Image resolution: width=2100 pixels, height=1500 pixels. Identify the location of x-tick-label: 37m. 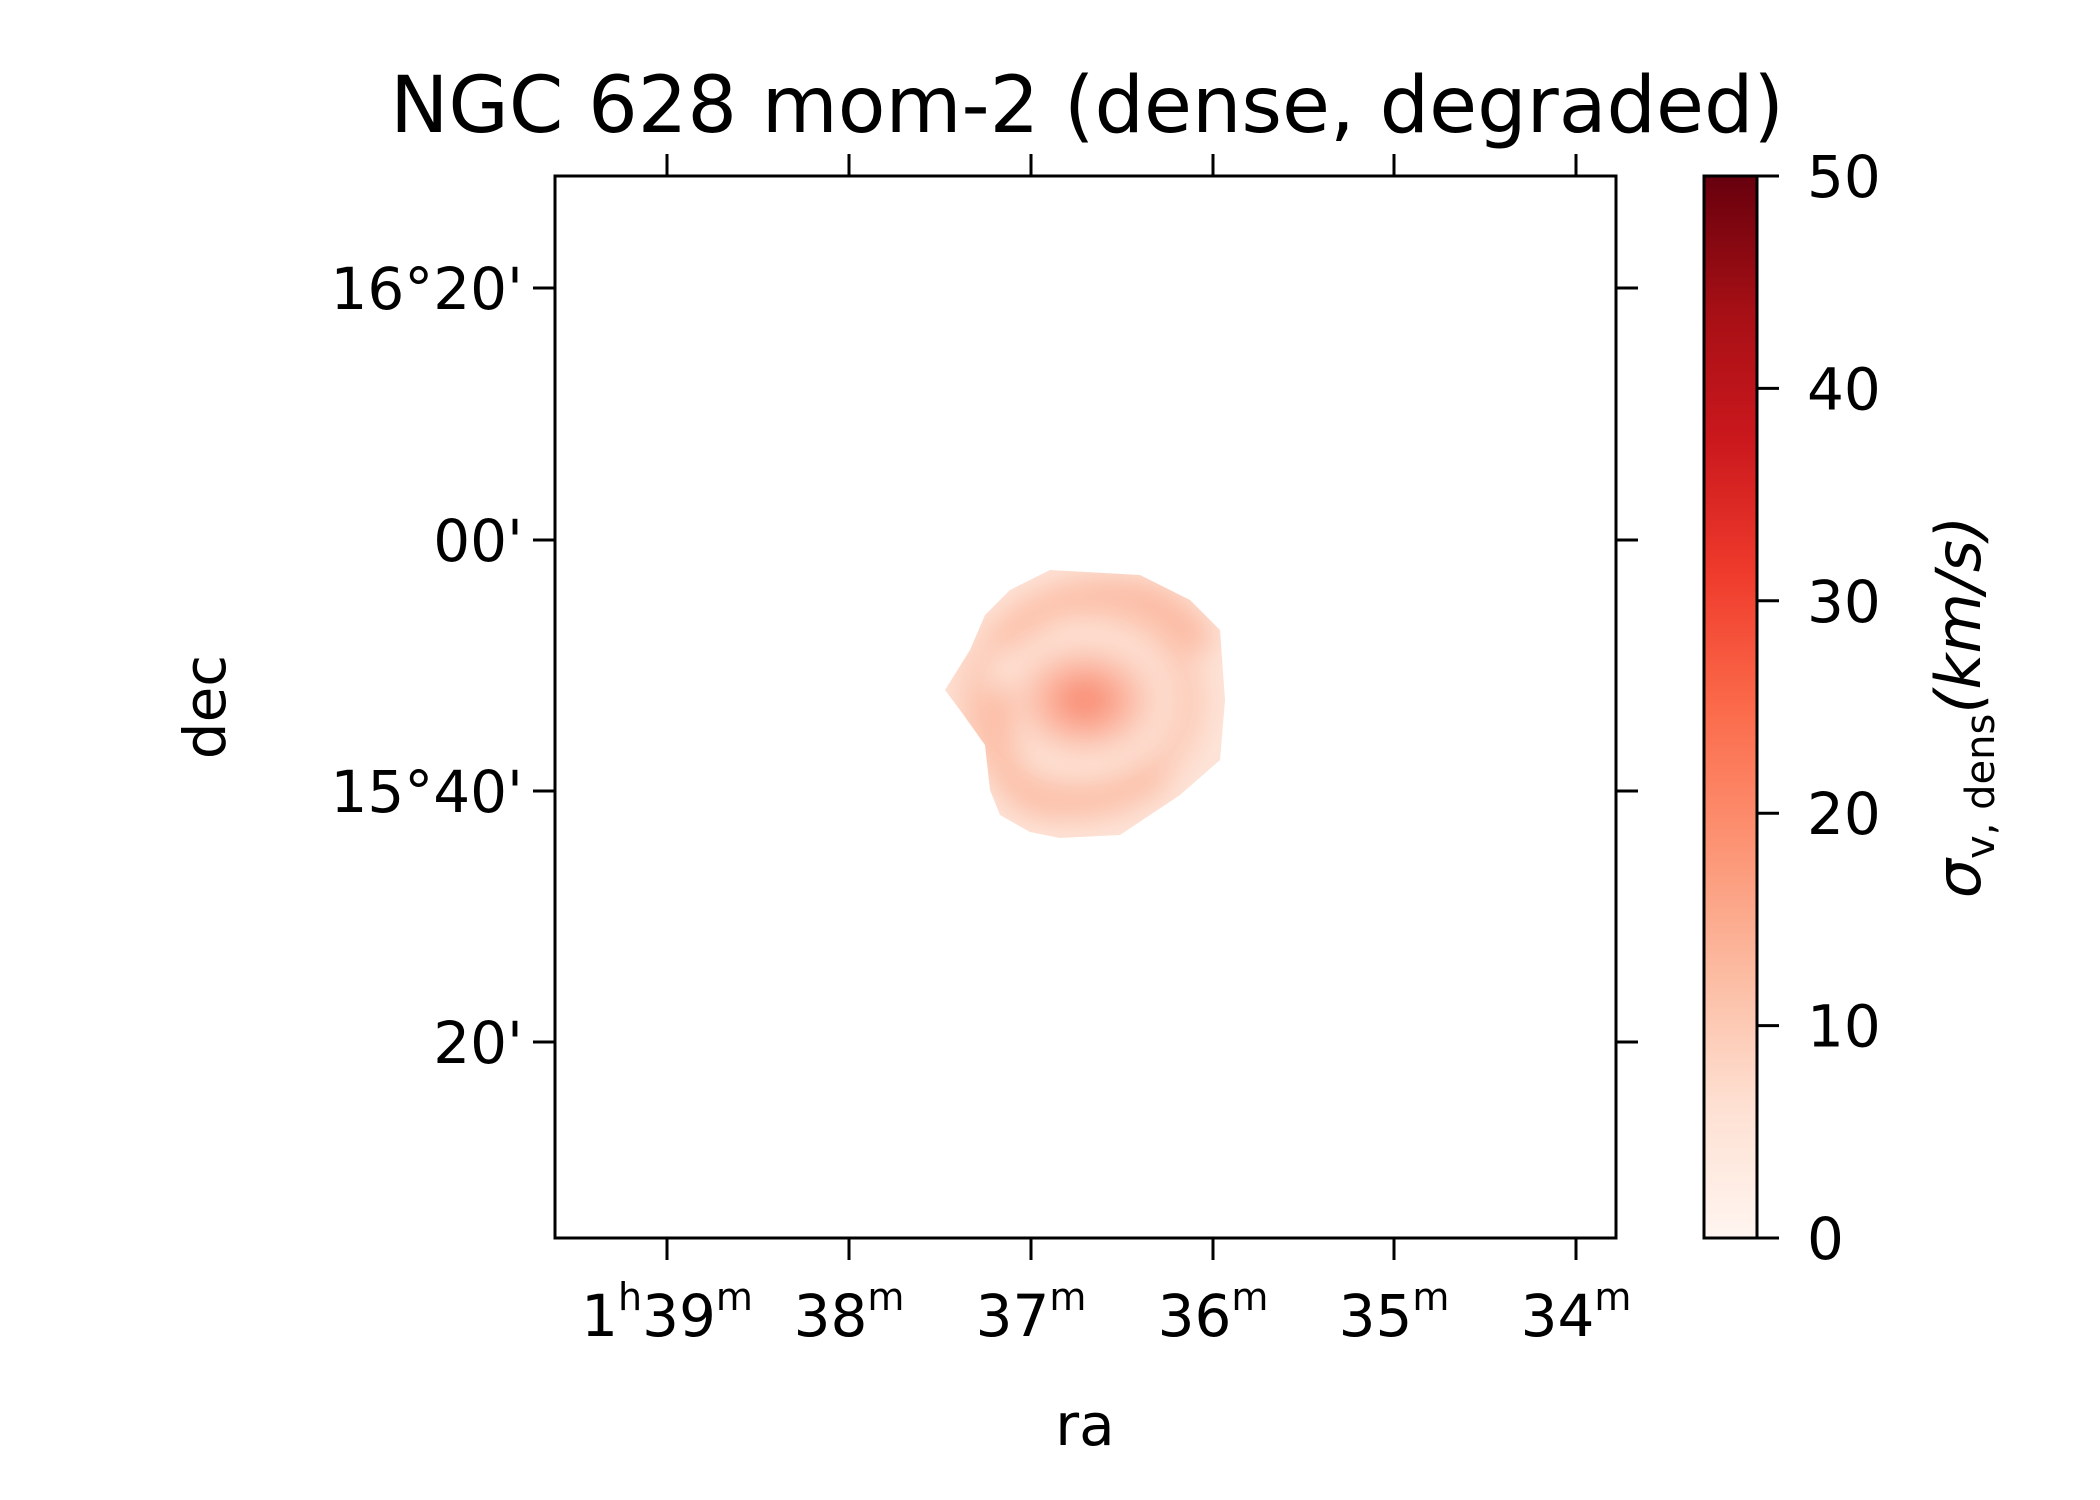
(1031, 1312).